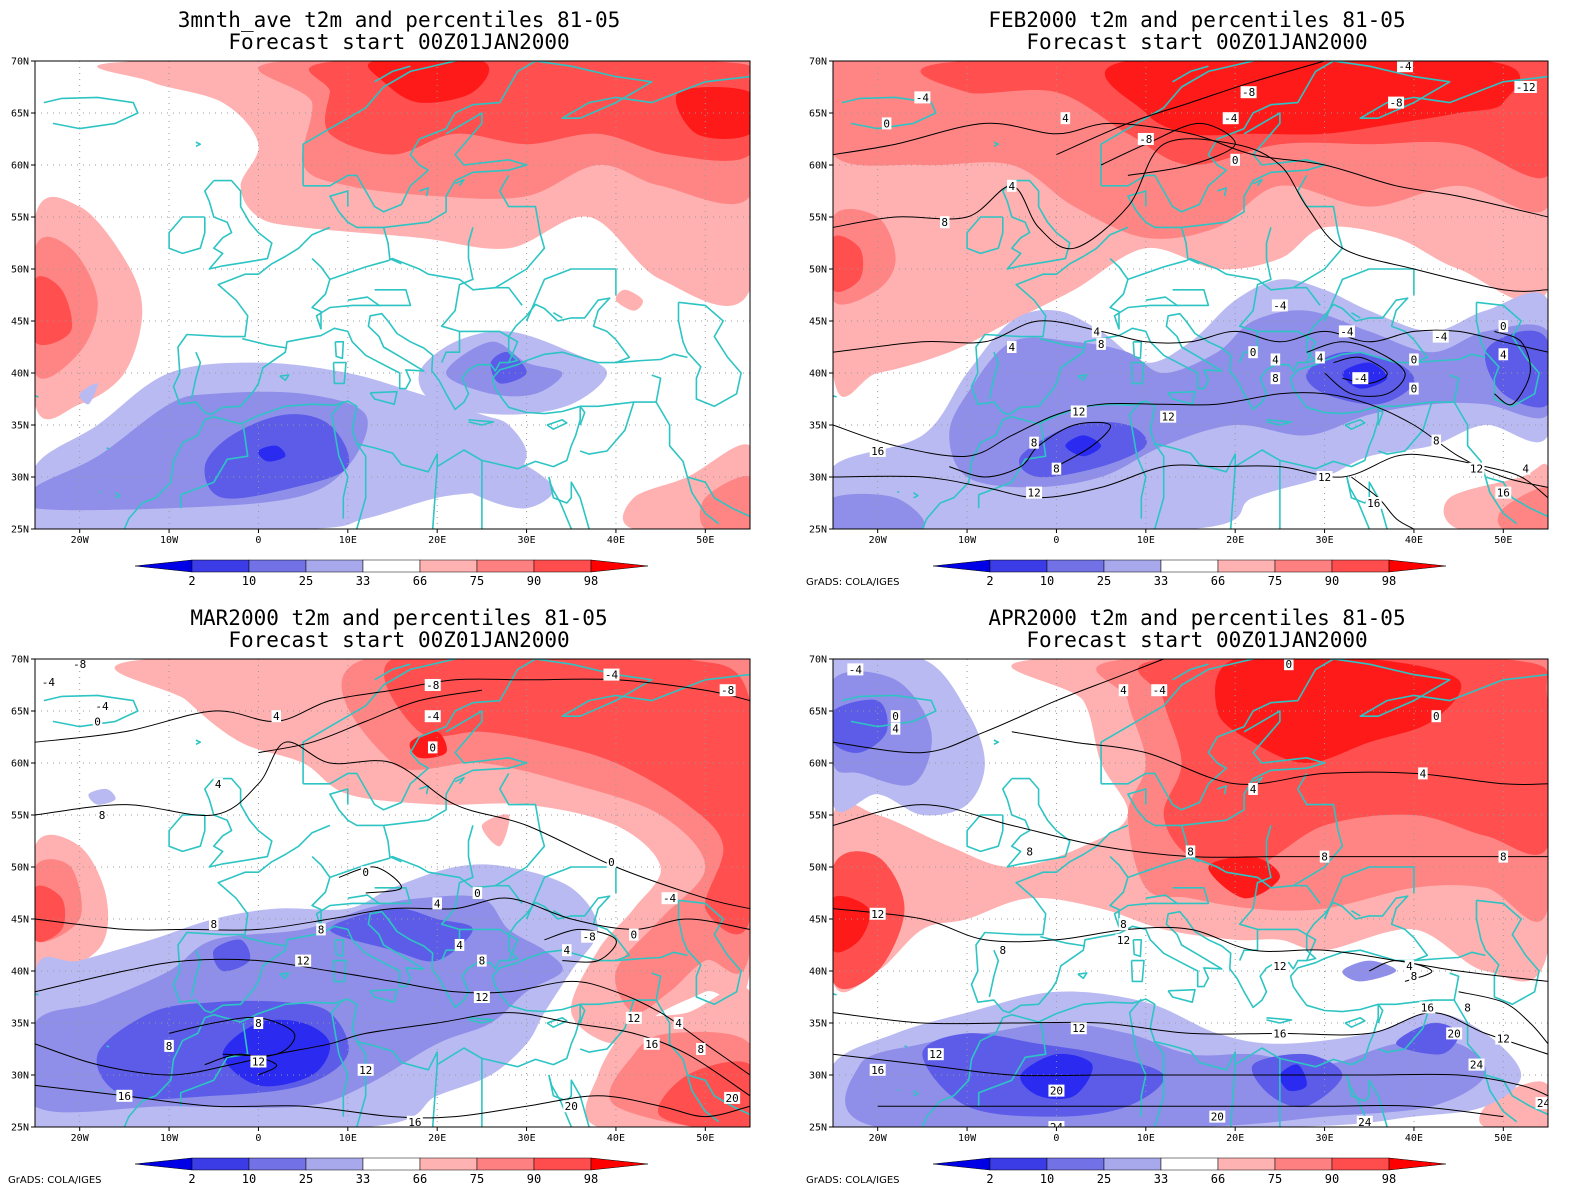 This screenshot has width=1596, height=1196. What do you see at coordinates (1056, 1091) in the screenshot?
I see `svg-text: 20` at bounding box center [1056, 1091].